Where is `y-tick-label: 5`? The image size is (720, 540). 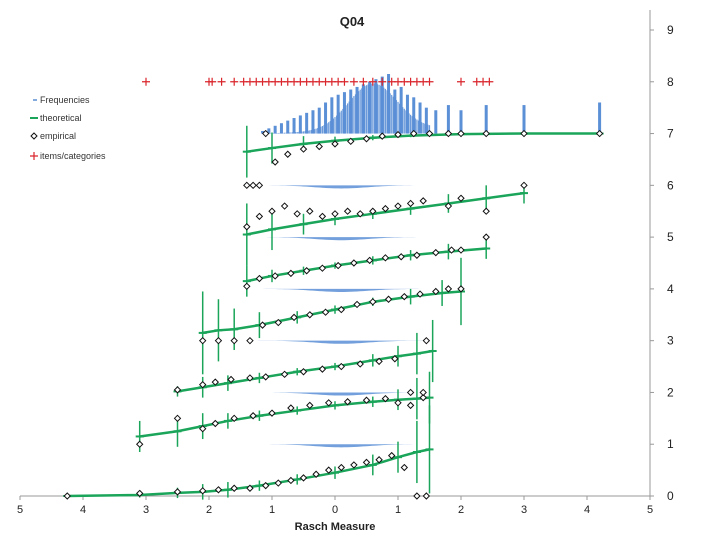
y-tick-label: 5 is located at coordinates (670, 237).